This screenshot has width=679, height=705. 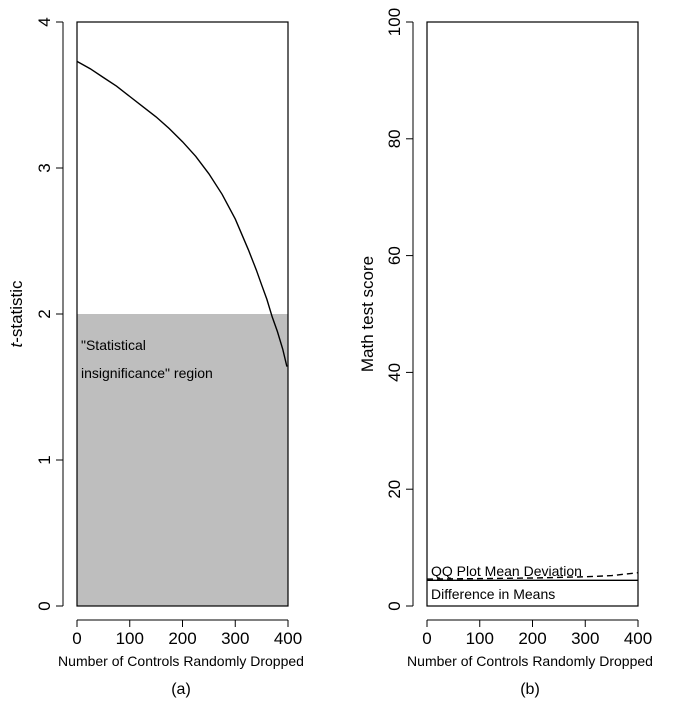 What do you see at coordinates (399, 309) in the screenshot?
I see `panel-b-y-axis: 0 20 40 60 80 100` at bounding box center [399, 309].